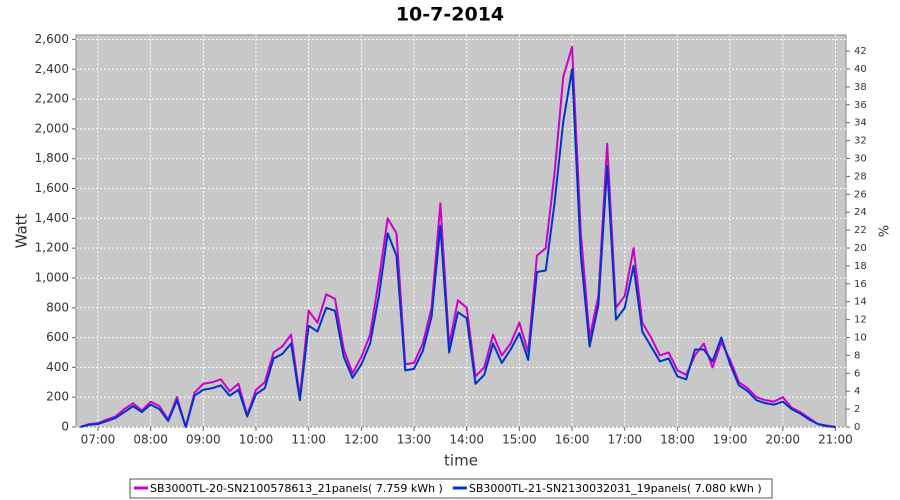  Describe the element at coordinates (860, 284) in the screenshot. I see `y2-tick-label: 16` at that location.